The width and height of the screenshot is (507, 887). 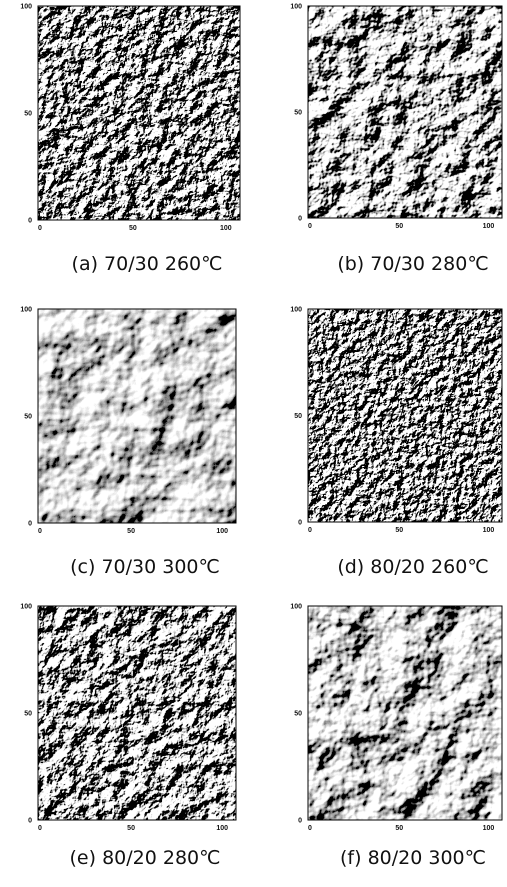 I want to click on panel-caption: (e) 80/20 280℃, so click(x=145, y=858).